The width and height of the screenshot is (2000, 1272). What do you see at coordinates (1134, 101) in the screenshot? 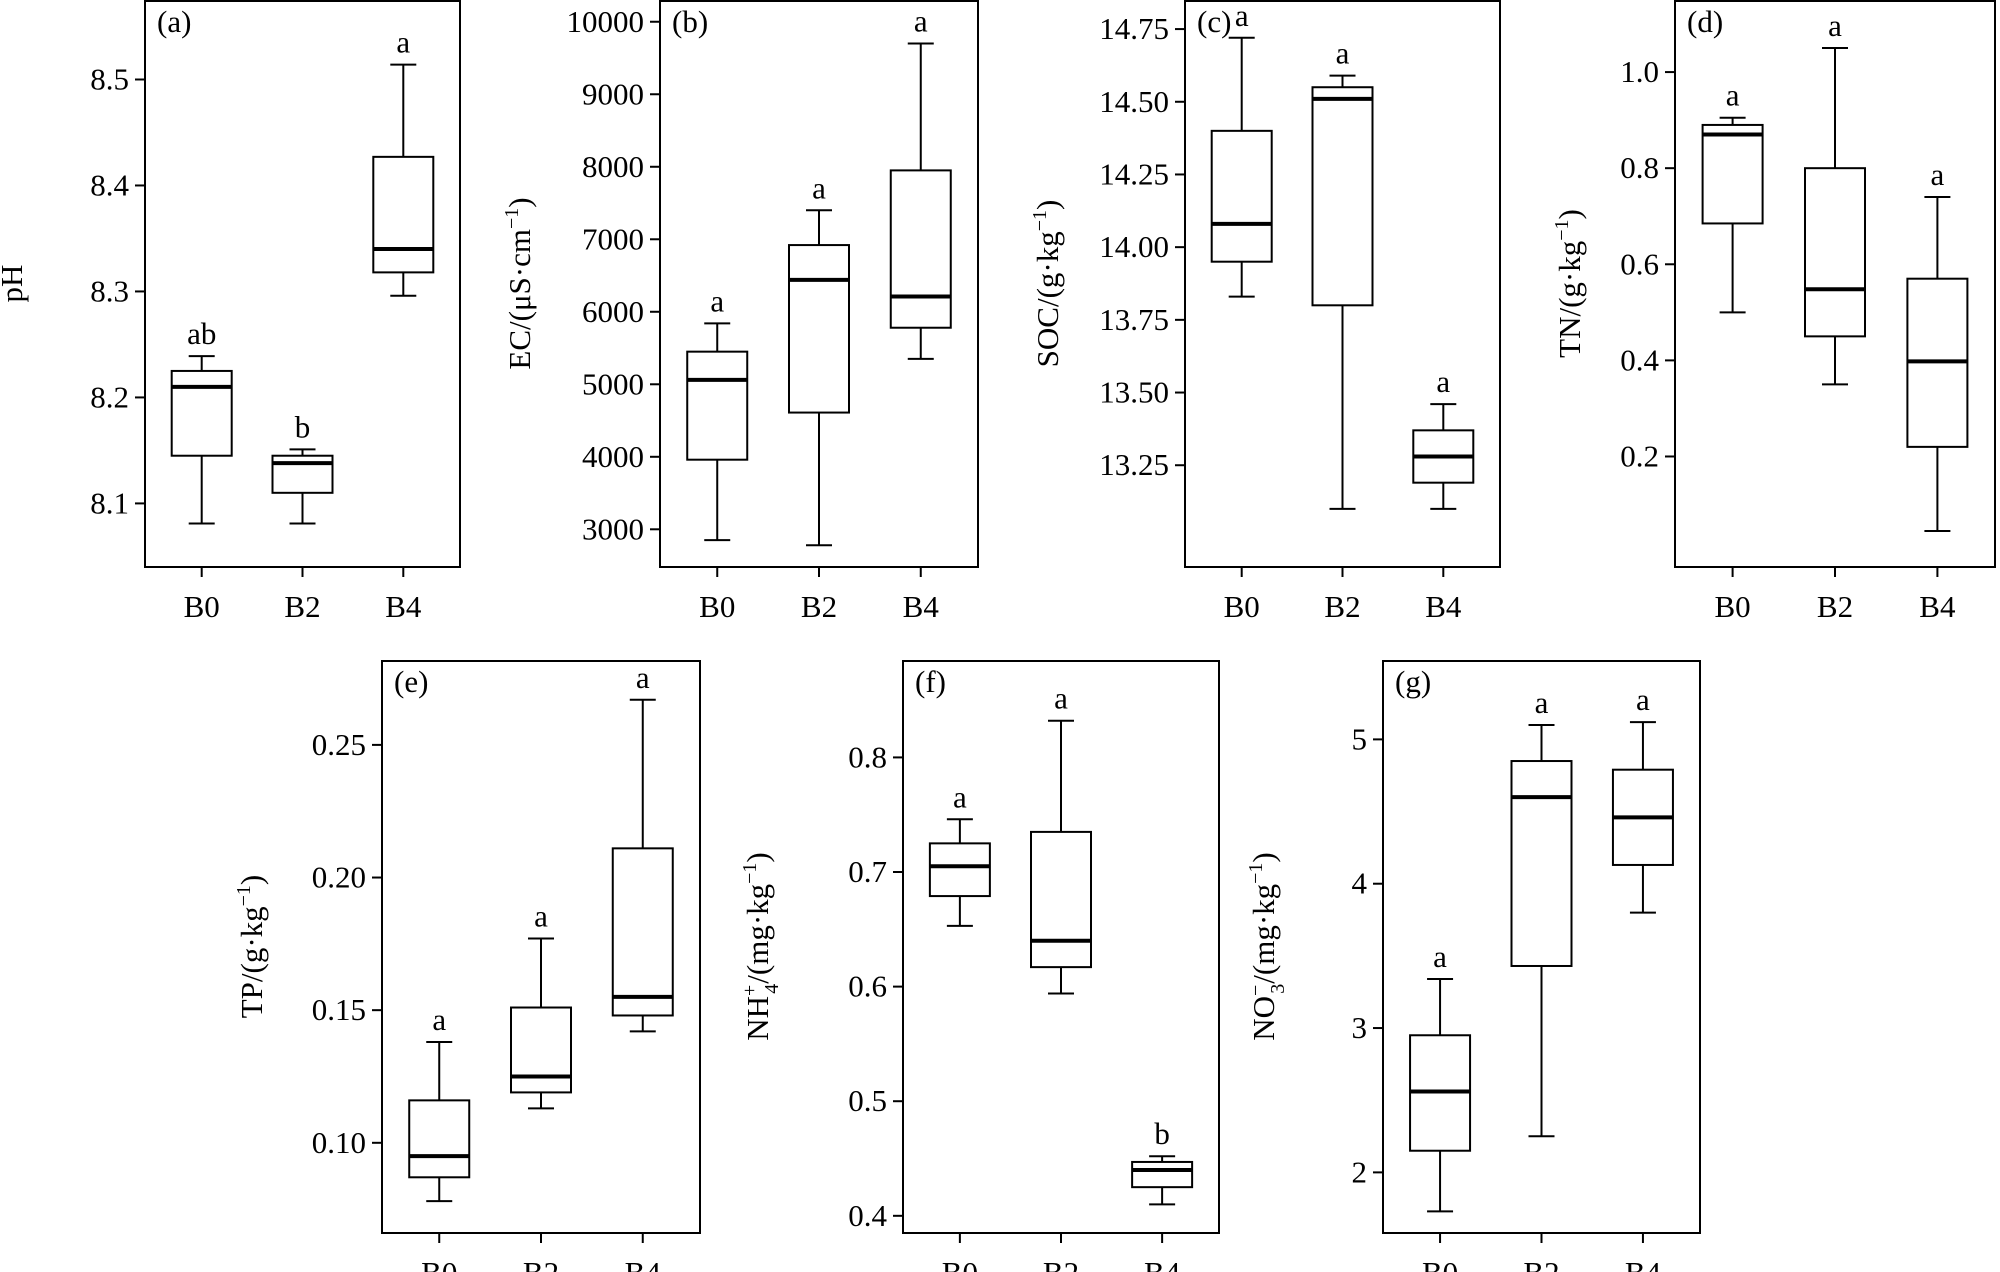
I see `y-tick-label: 14.50` at bounding box center [1134, 101].